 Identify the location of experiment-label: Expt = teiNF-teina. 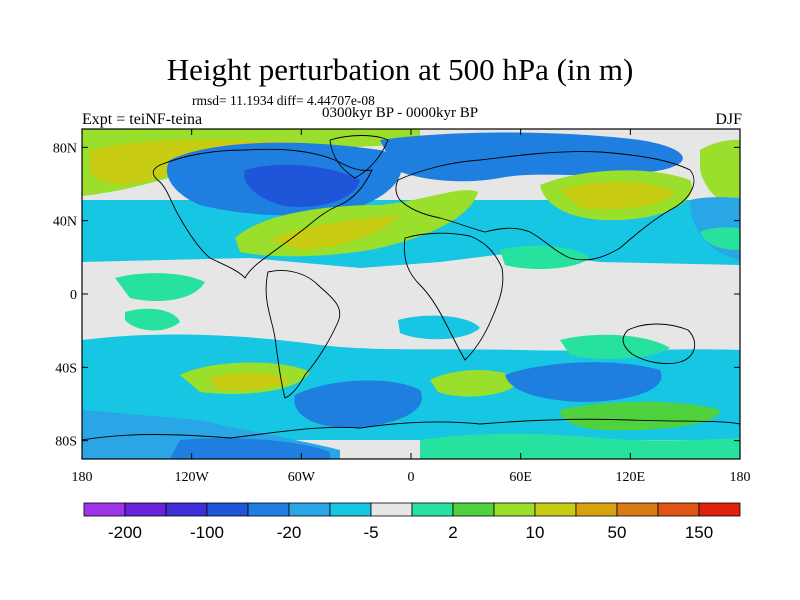
(142, 119).